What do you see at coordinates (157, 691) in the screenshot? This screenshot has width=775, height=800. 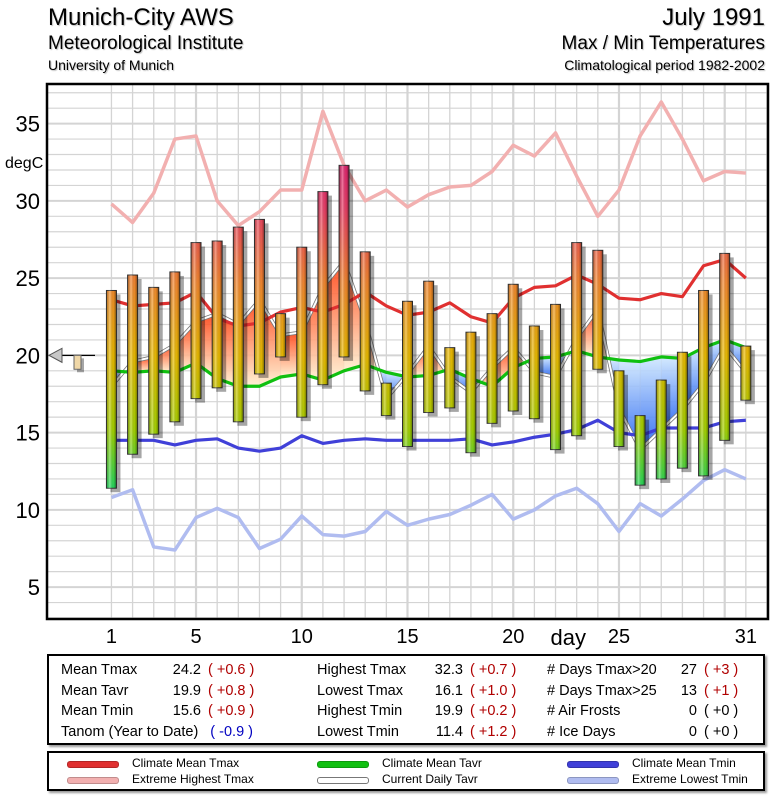 I see `stat-row: Mean Tavr 19.9 ( +0.8 )` at bounding box center [157, 691].